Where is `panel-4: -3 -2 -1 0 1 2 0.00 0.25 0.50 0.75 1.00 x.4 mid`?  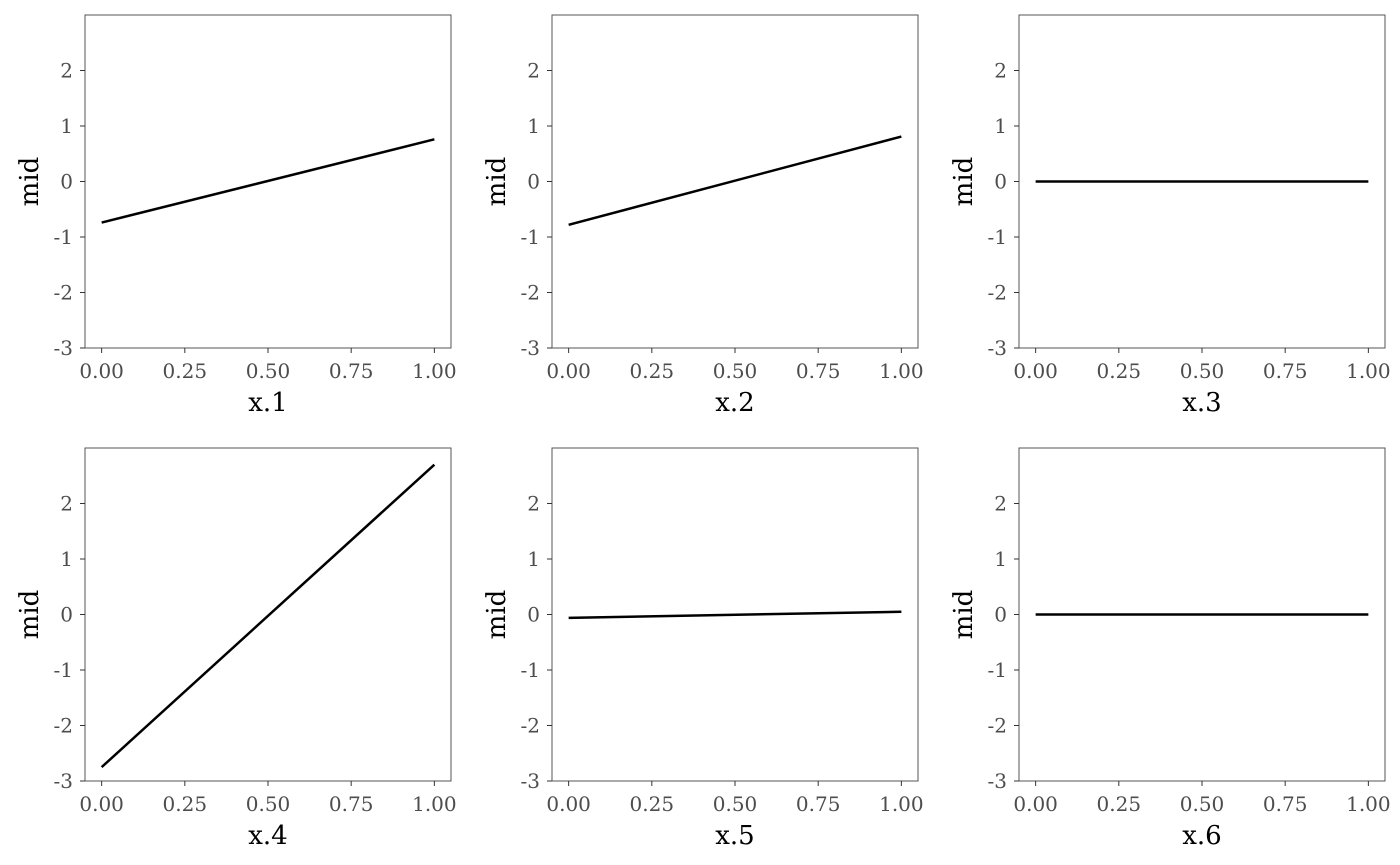 panel-4: -3 -2 -1 0 1 2 0.00 0.25 0.50 0.75 1.00 x.4 mid is located at coordinates (236, 649).